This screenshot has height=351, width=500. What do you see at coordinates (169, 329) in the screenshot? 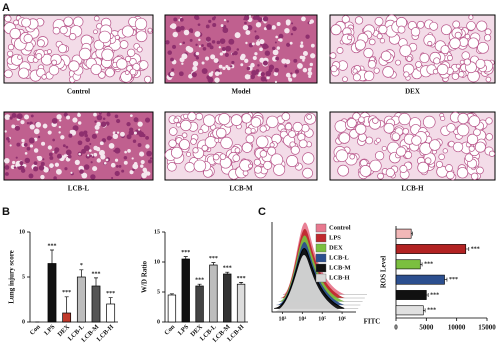
I see `x-tick-label: Con` at bounding box center [169, 329].